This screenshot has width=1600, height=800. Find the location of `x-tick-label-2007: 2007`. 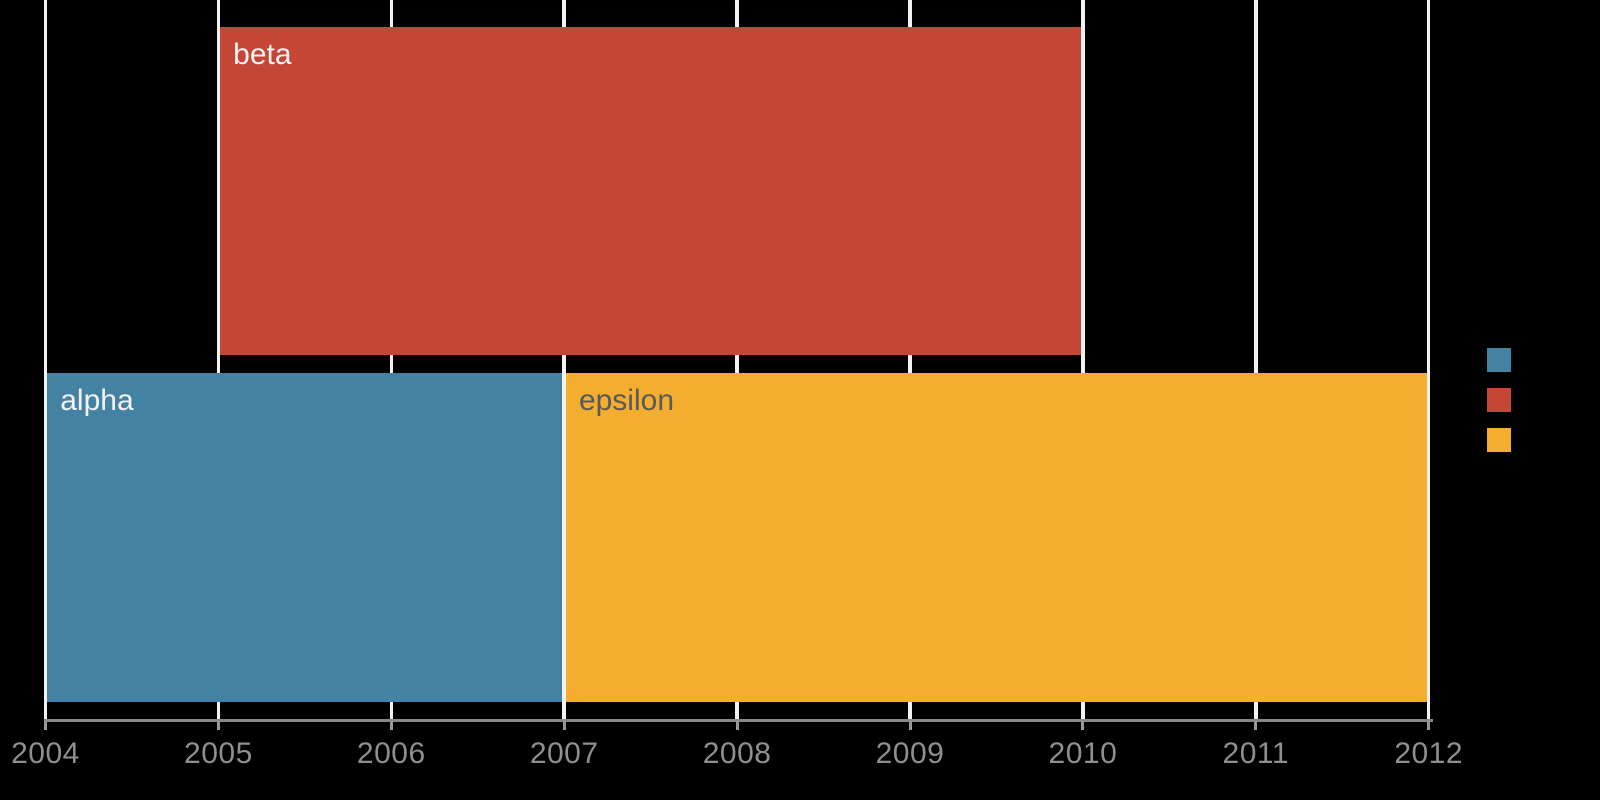

x-tick-label-2007: 2007 is located at coordinates (564, 753).